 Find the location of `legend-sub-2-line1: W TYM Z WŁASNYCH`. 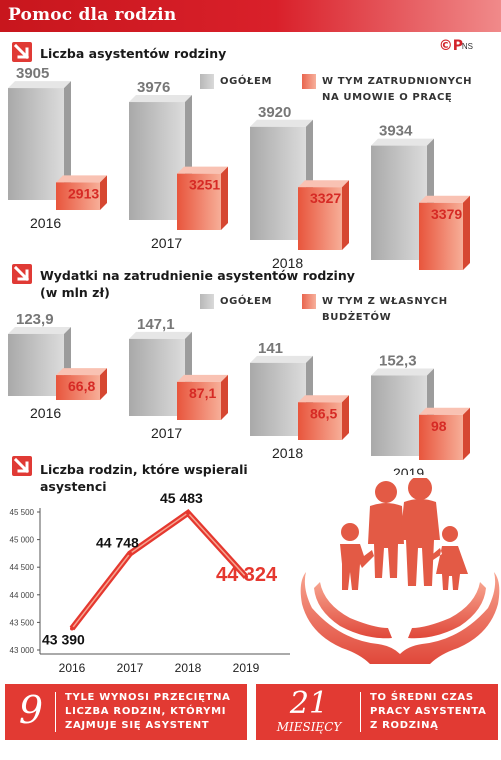

legend-sub-2-line1: W TYM Z WŁASNYCH is located at coordinates (385, 301).